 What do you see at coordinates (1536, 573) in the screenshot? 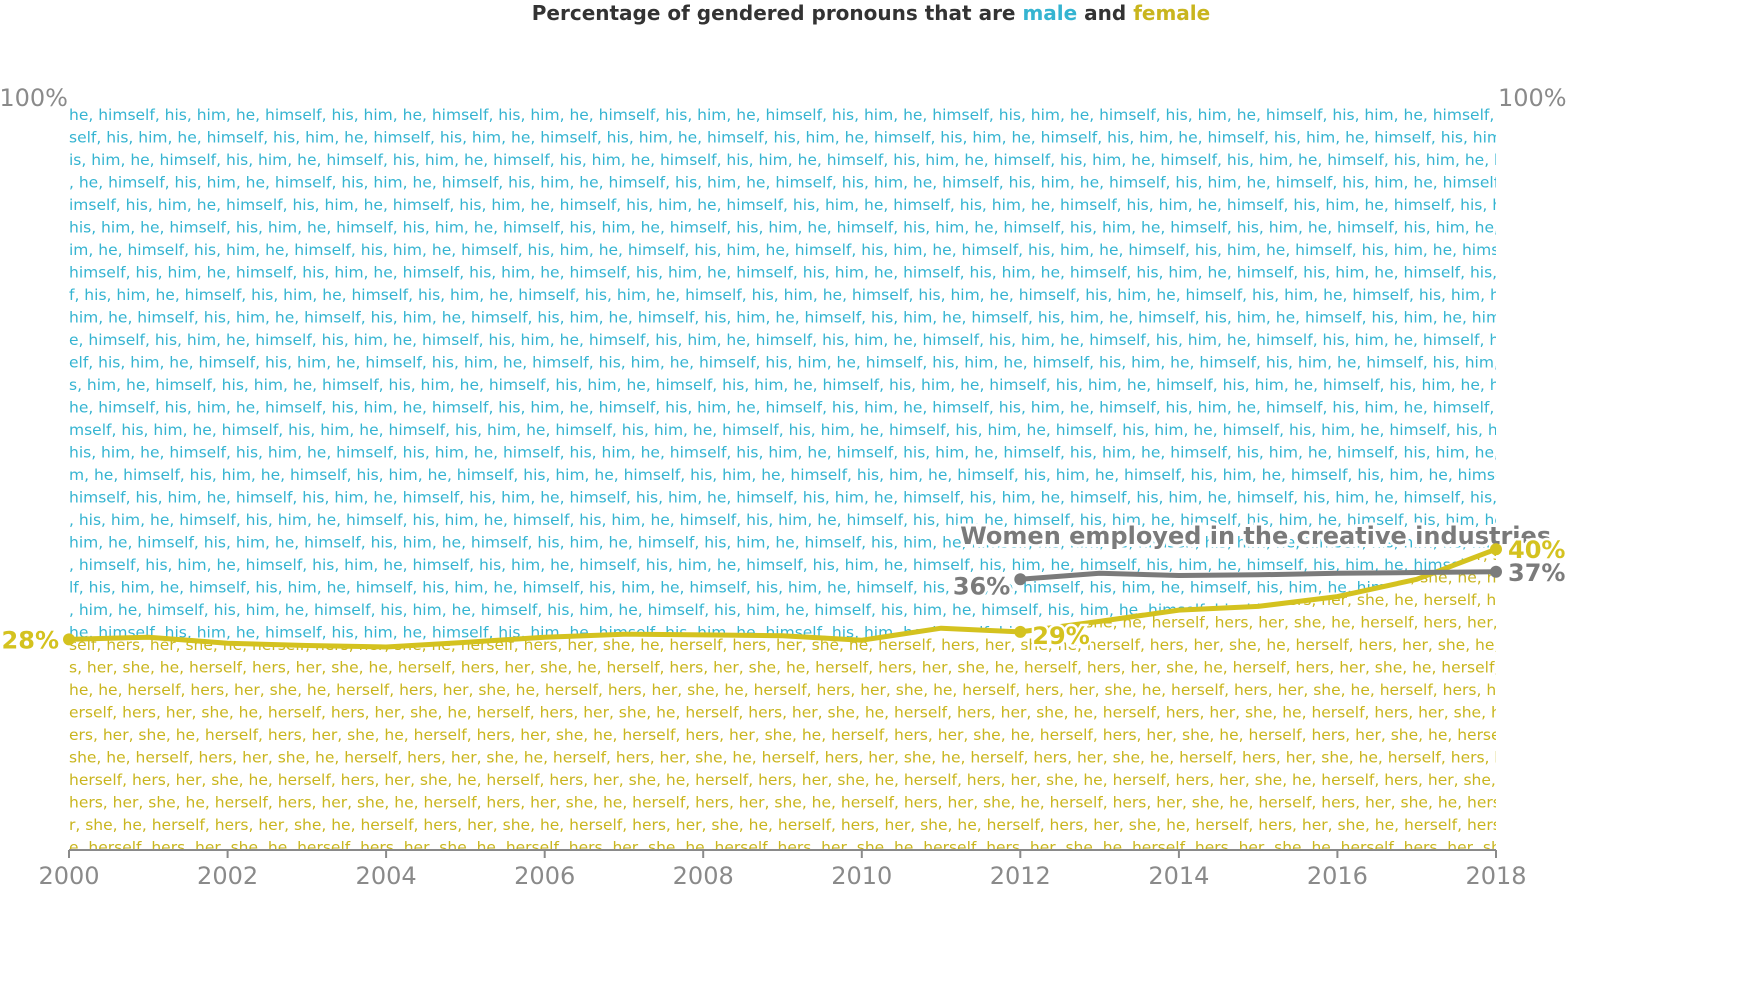
I see `creative-label-2018: 37%` at bounding box center [1536, 573].